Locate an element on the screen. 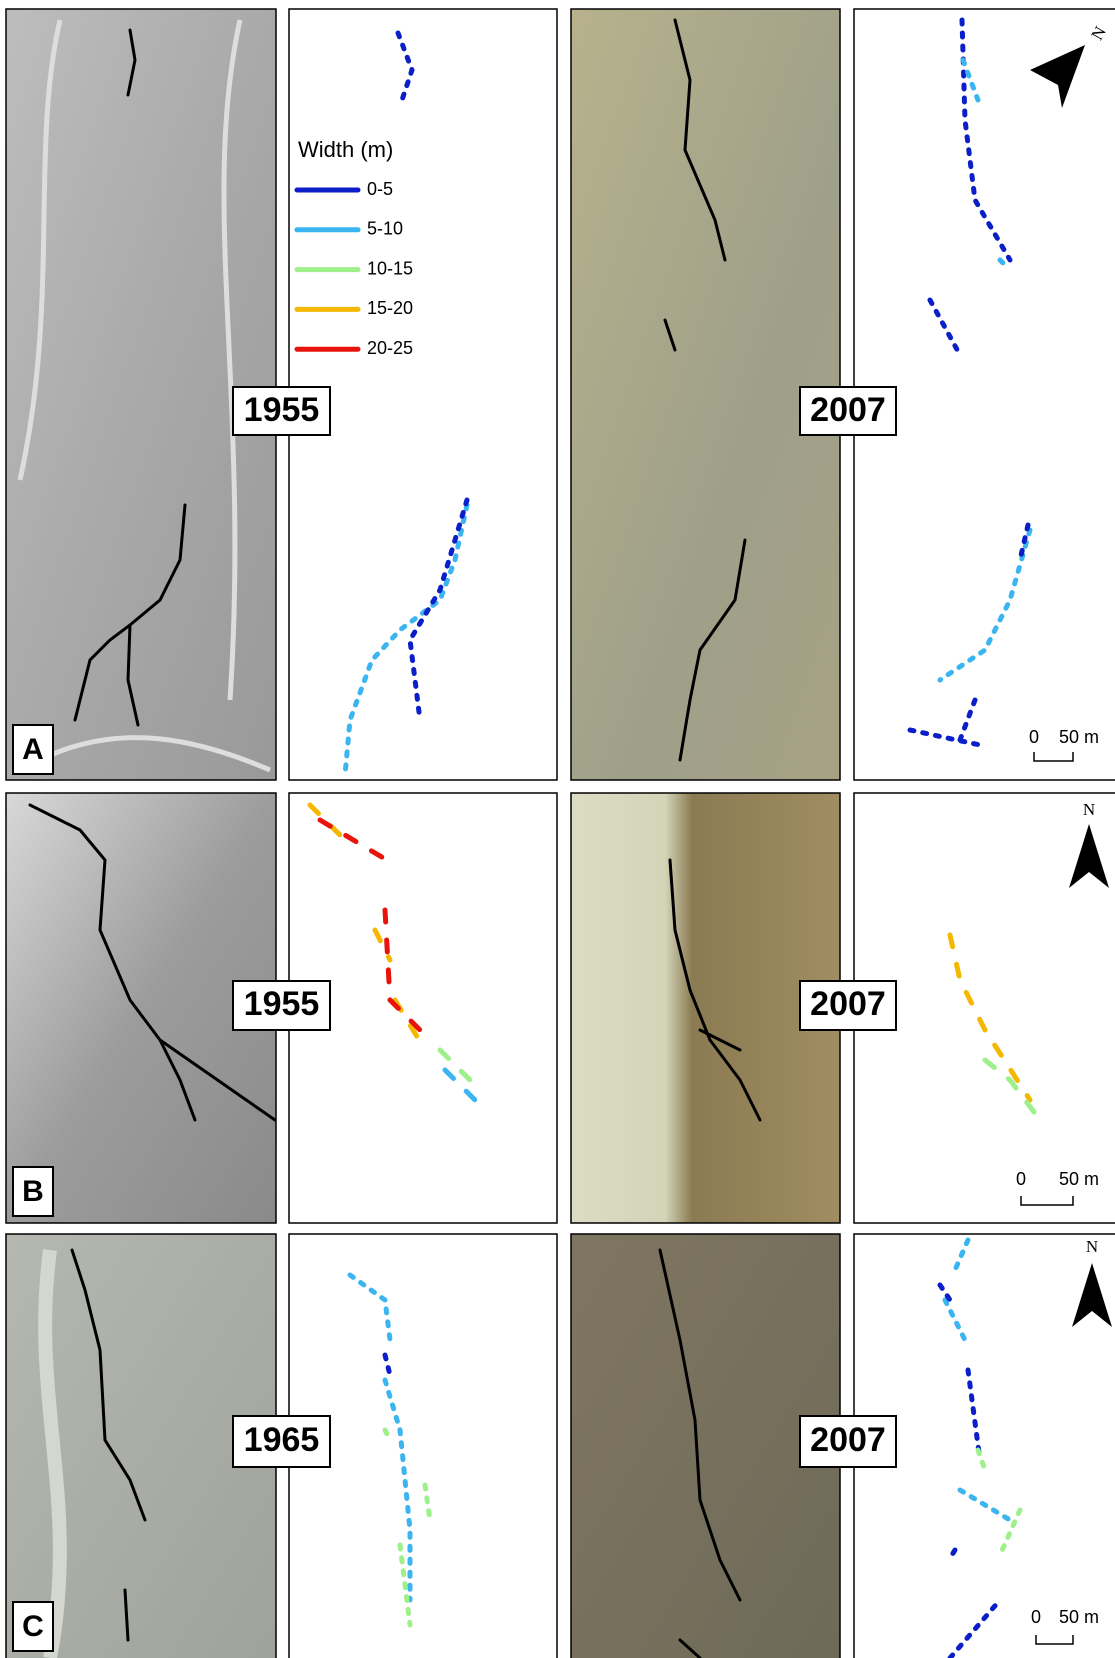 This screenshot has width=1115, height=1658. scale-bars: 0 50 m 0 50 m 0 50 m is located at coordinates (1057, 1186).